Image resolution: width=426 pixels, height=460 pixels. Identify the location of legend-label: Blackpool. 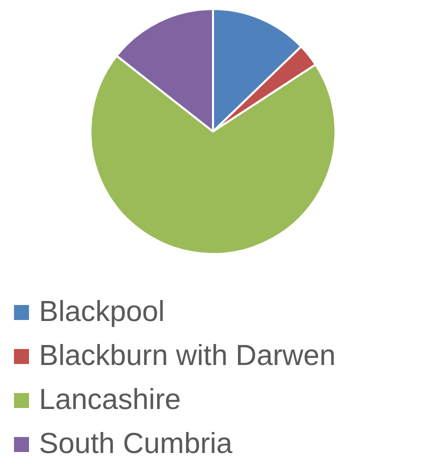
(102, 312).